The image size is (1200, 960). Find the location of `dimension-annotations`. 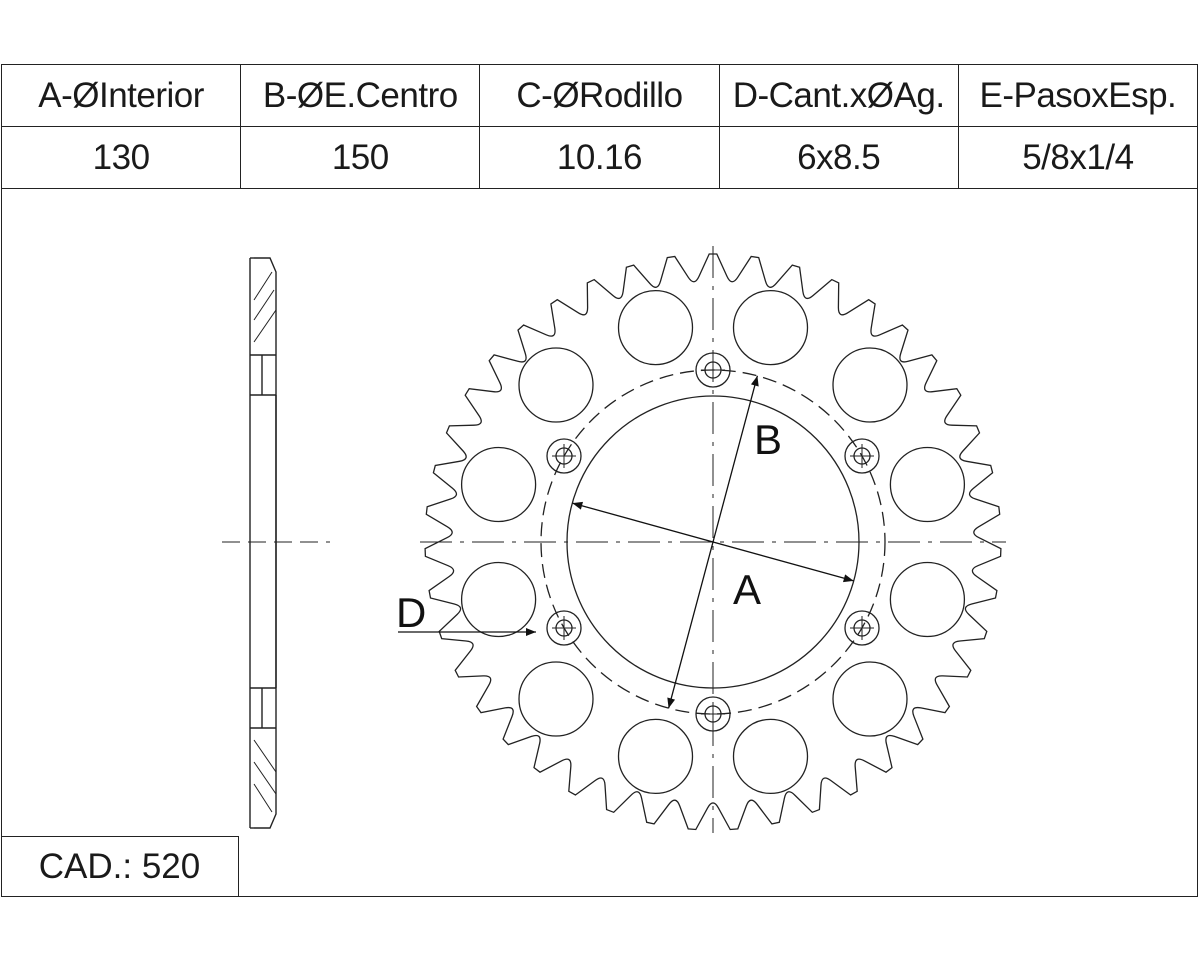

dimension-annotations is located at coordinates (626, 542).